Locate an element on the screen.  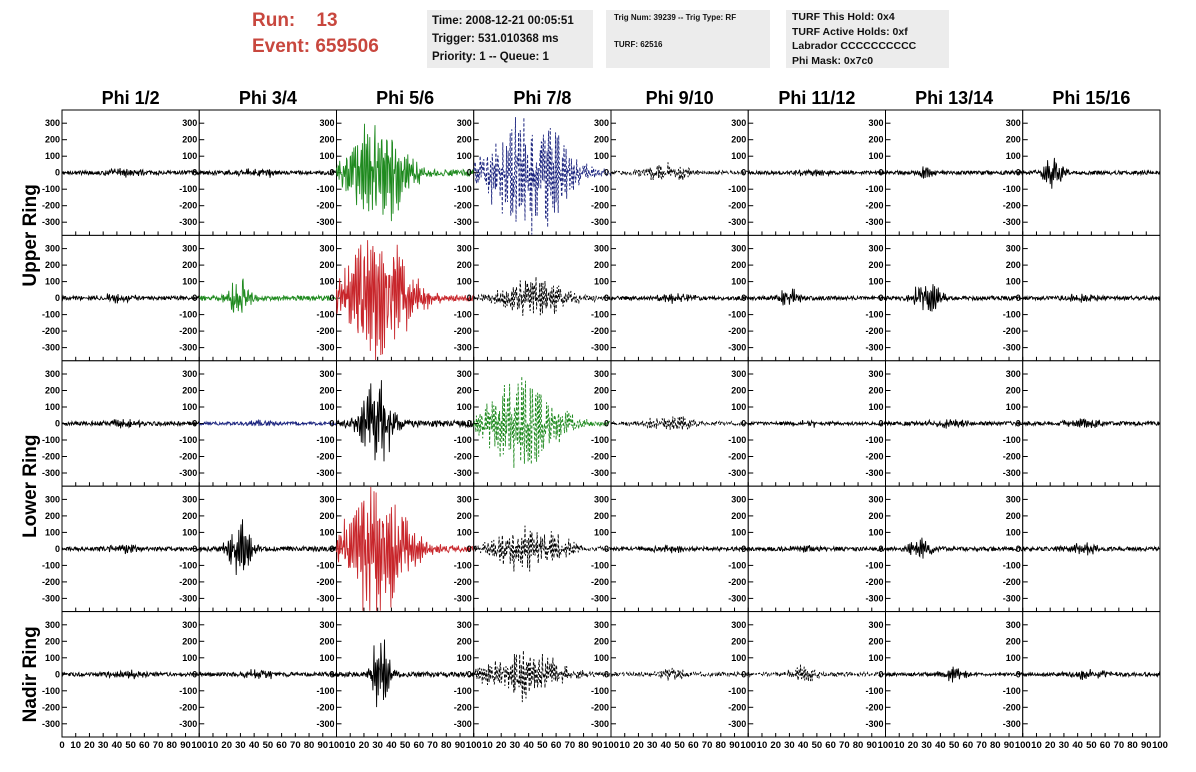
x-tick-label: 70 is located at coordinates (844, 745).